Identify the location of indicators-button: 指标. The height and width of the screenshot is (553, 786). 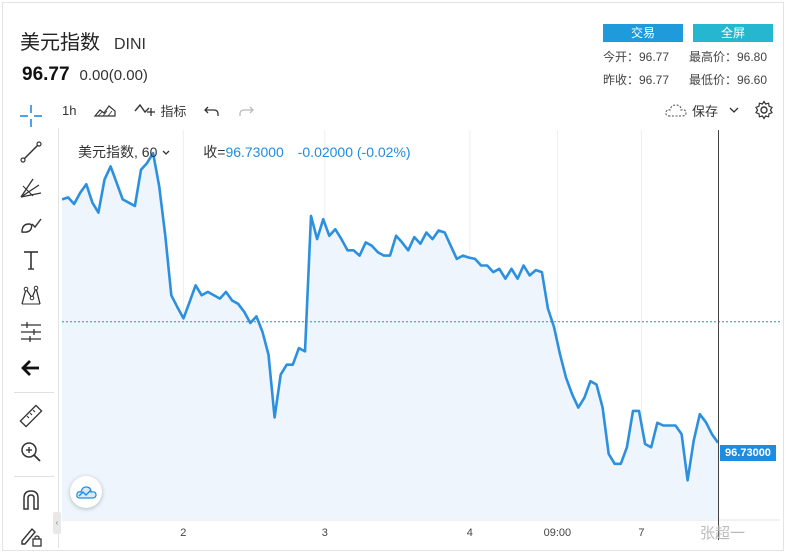
(160, 110).